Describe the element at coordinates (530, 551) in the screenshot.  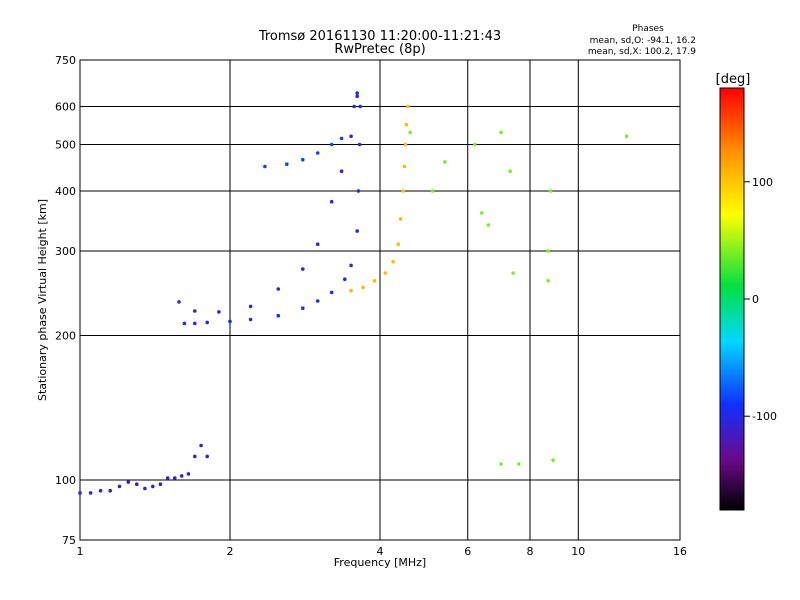
I see `x-tick-label: 8` at that location.